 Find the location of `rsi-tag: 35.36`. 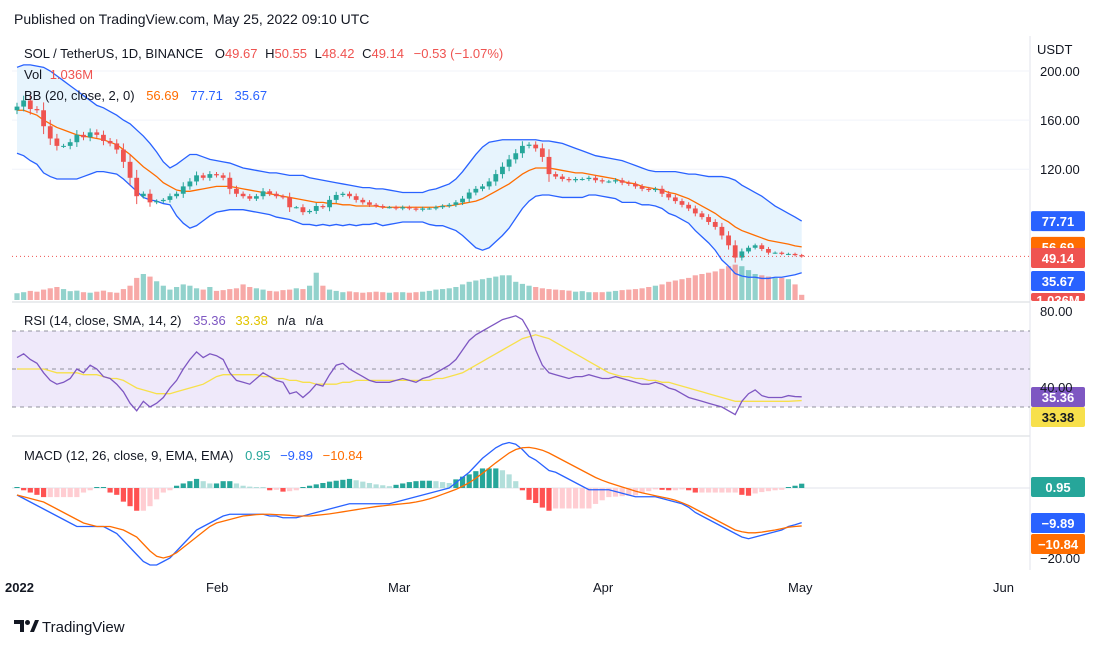

rsi-tag: 35.36 is located at coordinates (1058, 397).